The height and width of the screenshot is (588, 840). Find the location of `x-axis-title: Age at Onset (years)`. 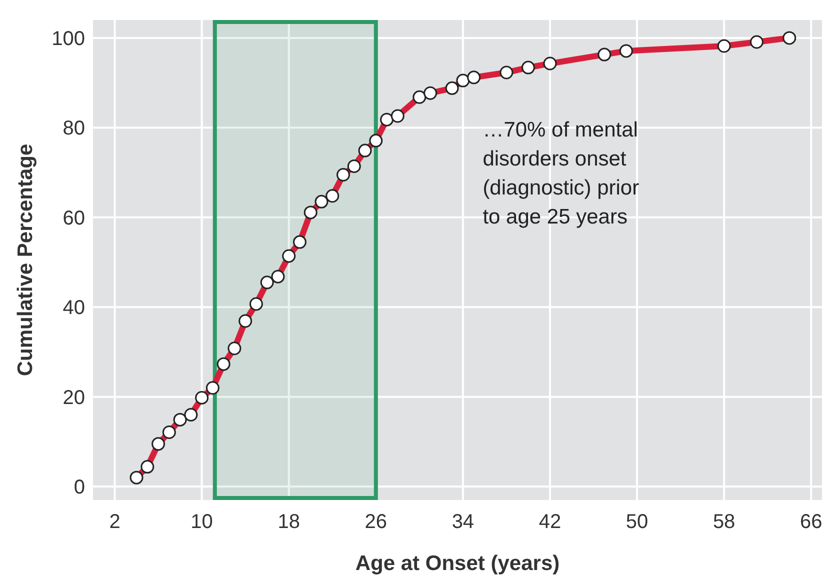

x-axis-title: Age at Onset (years) is located at coordinates (457, 563).